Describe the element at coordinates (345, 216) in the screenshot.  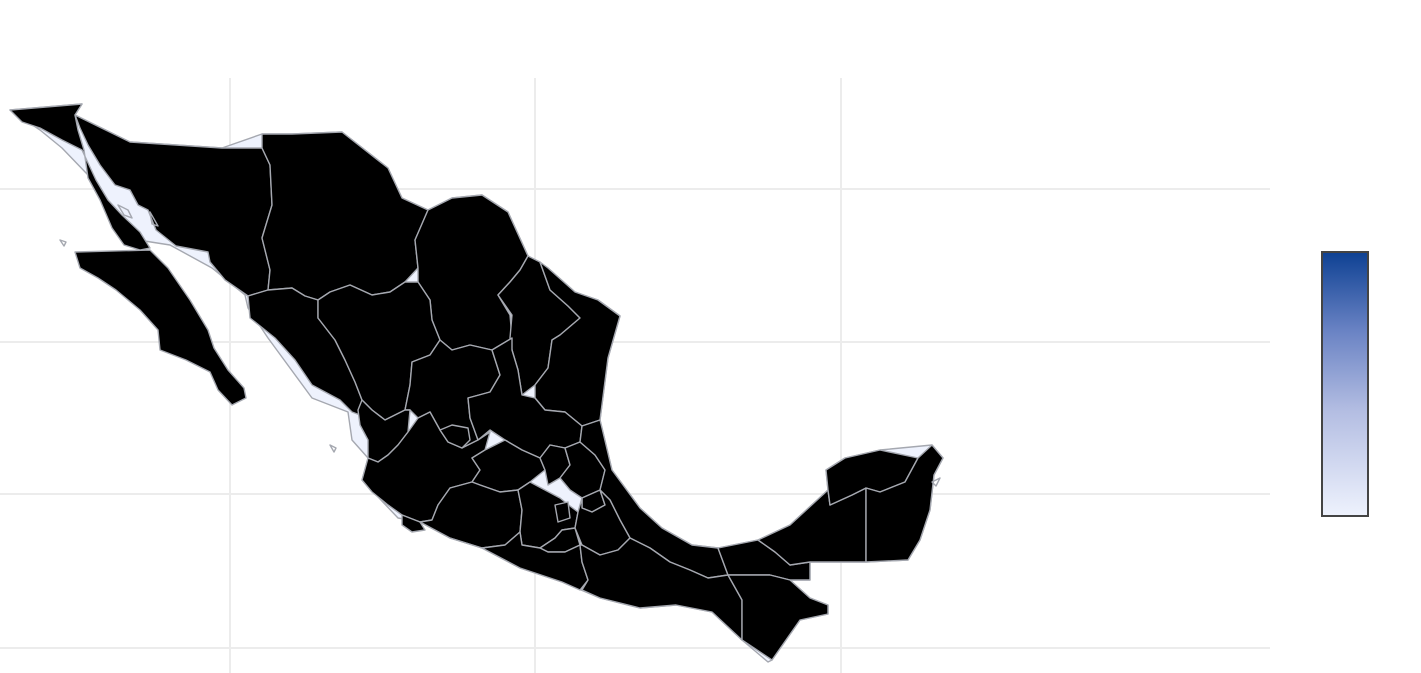
I see `region-chihuahua` at that location.